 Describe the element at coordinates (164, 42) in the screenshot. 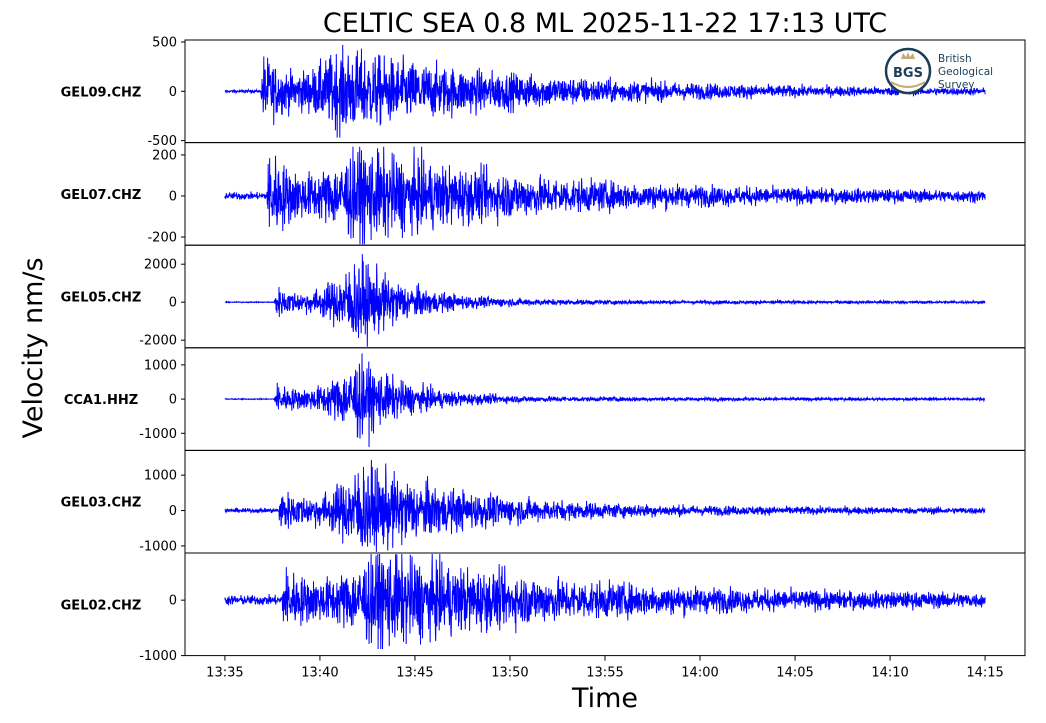

I see `y-tick-label: 500` at that location.